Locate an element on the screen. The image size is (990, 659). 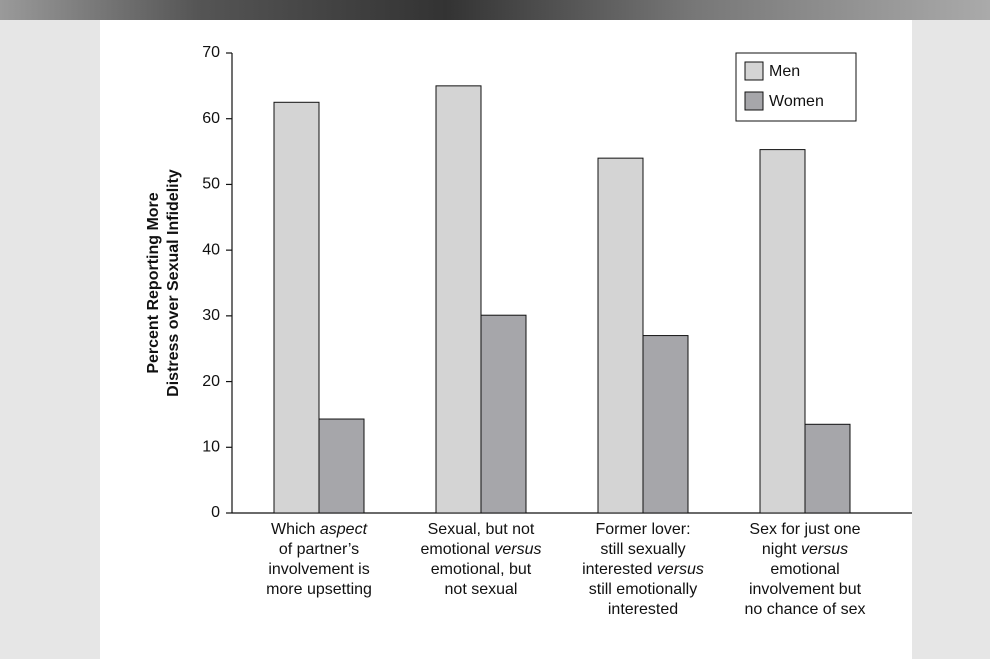
x-tick-label: still sexually is located at coordinates (642, 549).